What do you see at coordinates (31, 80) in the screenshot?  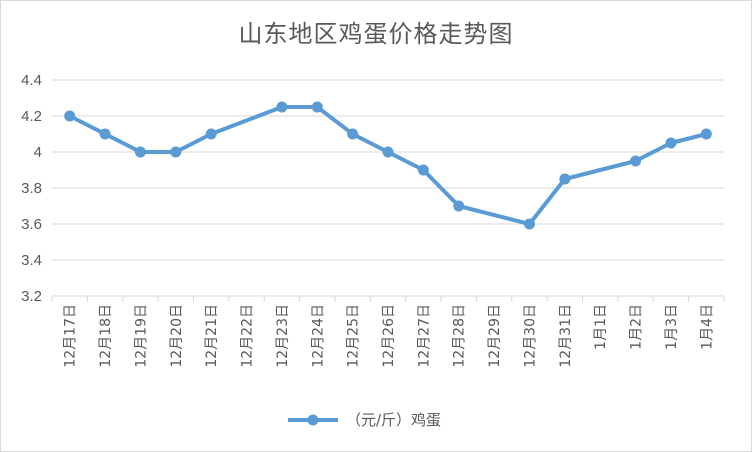 I see `y-tick-label: 4.4` at bounding box center [31, 80].